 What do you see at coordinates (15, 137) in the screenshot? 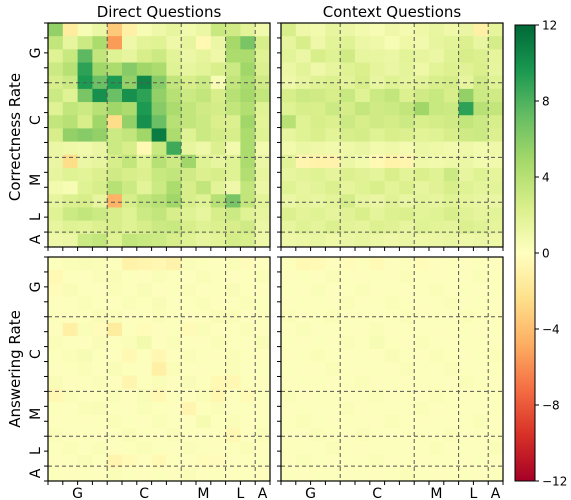
I see `row-title-correctness: Correctness Rate` at bounding box center [15, 137].